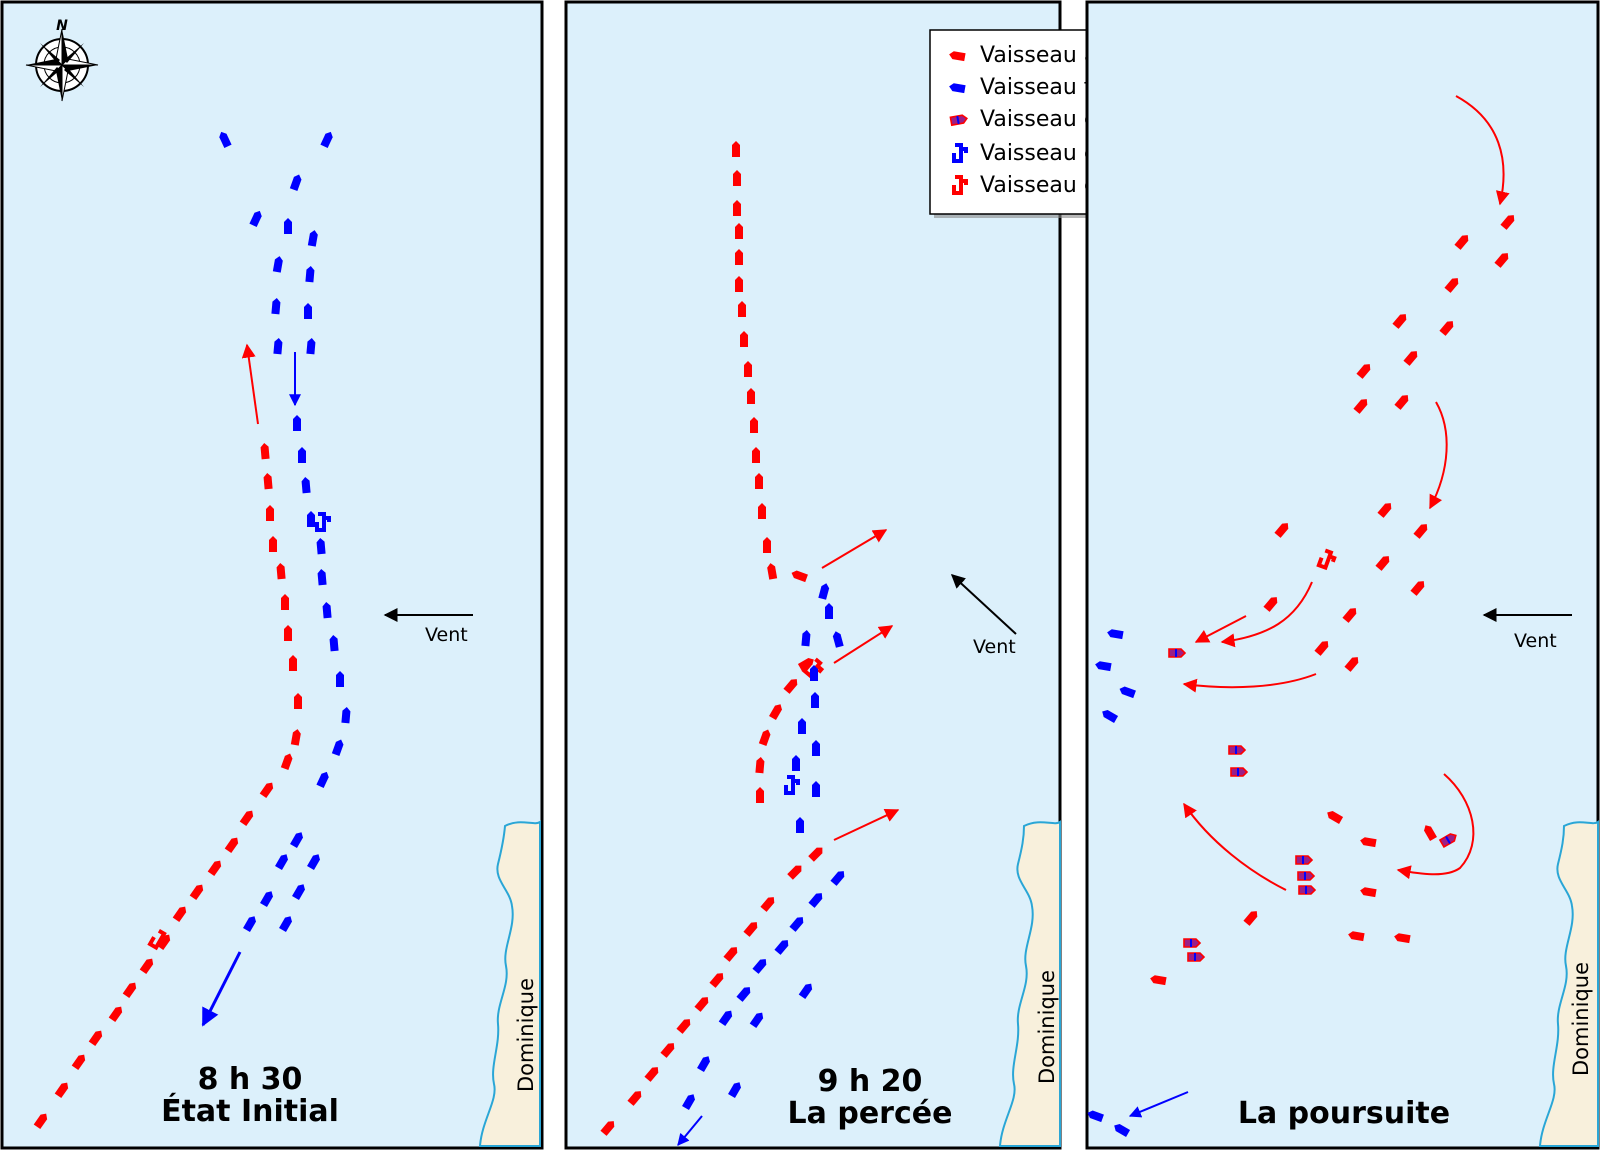 Image resolution: width=1600 pixels, height=1151 pixels. I want to click on french-move-arrow, so click(221, 989).